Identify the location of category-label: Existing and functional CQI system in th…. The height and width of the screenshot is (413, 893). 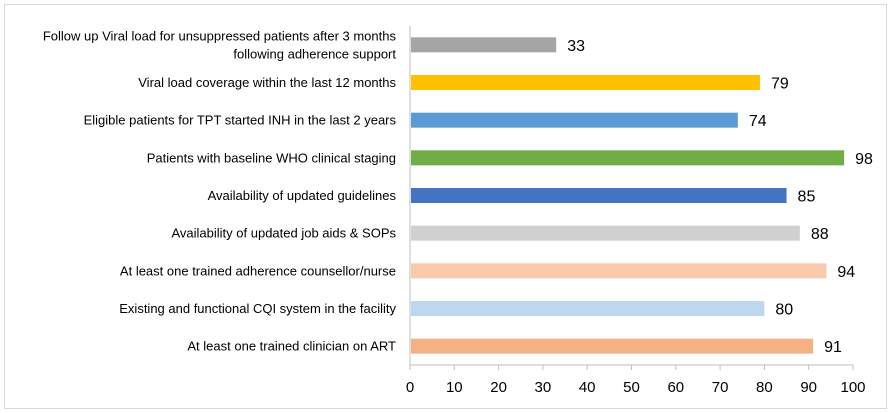
(257, 308).